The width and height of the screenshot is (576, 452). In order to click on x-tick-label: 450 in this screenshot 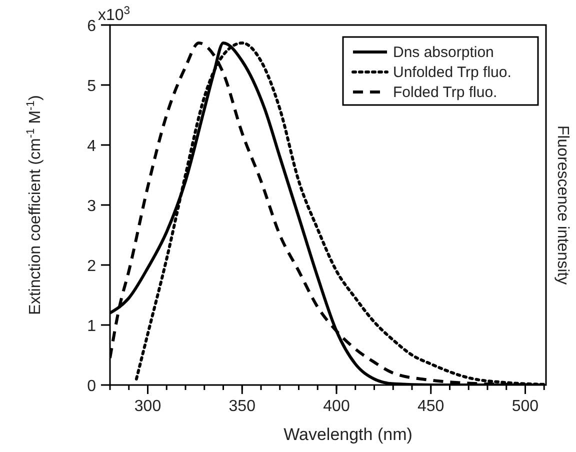, I will do `click(431, 406)`.